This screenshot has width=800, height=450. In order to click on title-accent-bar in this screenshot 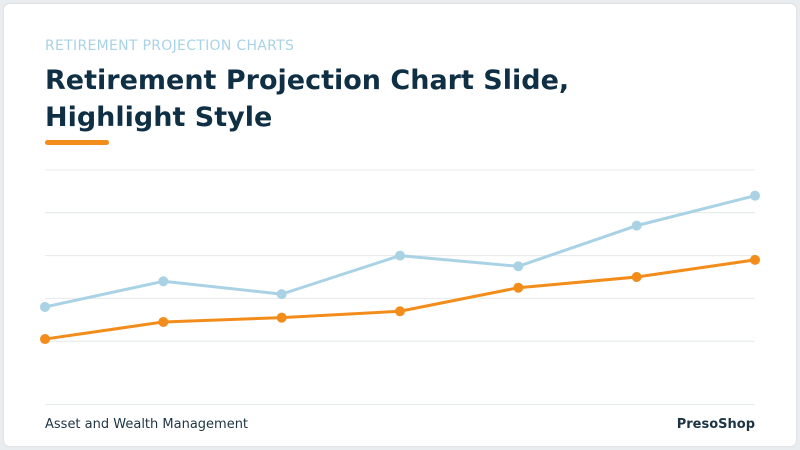, I will do `click(77, 142)`.